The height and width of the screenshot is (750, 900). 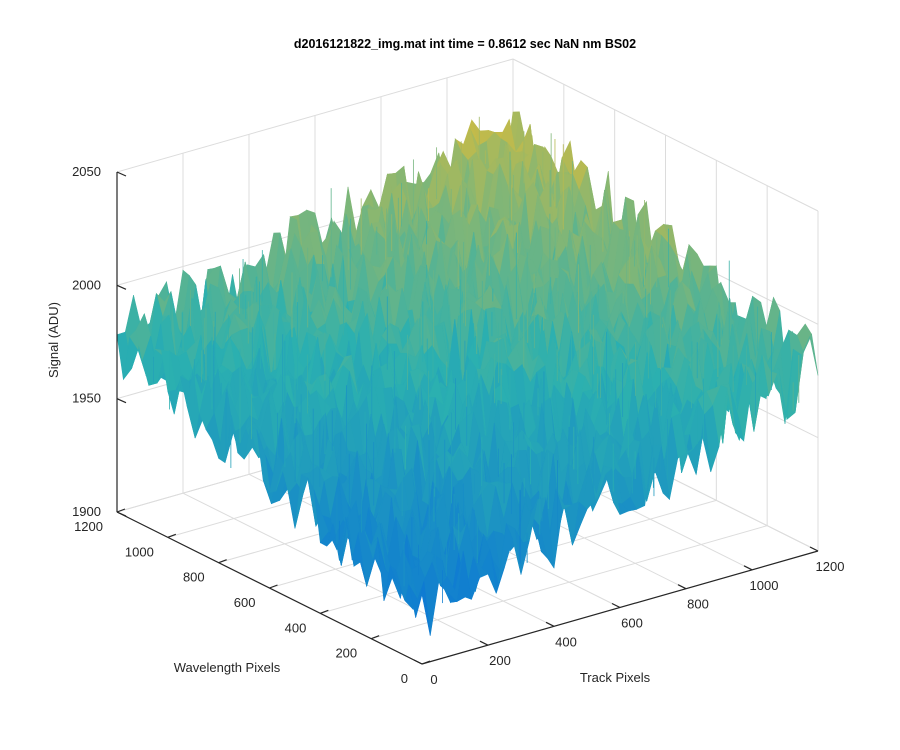 I want to click on x-tick-label: 600, so click(x=632, y=623).